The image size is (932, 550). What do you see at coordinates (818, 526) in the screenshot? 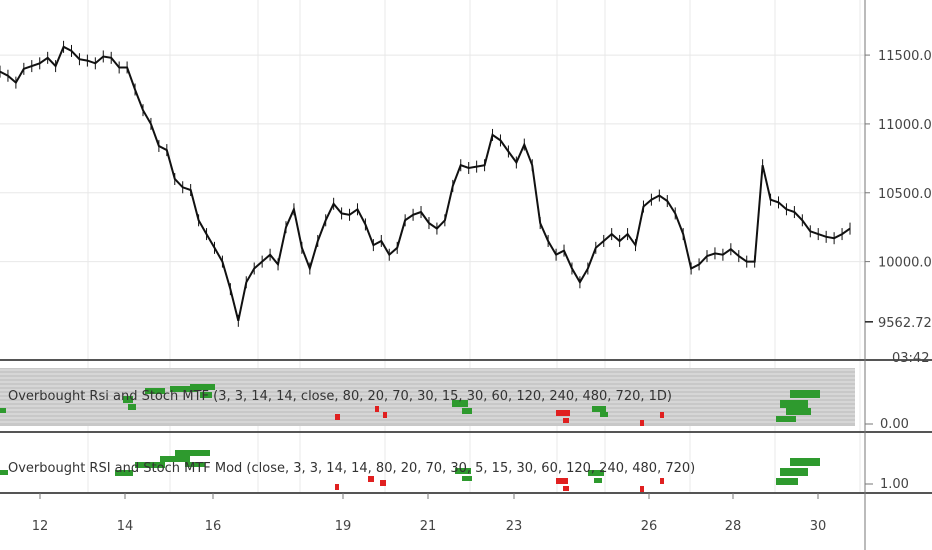
I see `x-tick-label: 30` at bounding box center [818, 526].